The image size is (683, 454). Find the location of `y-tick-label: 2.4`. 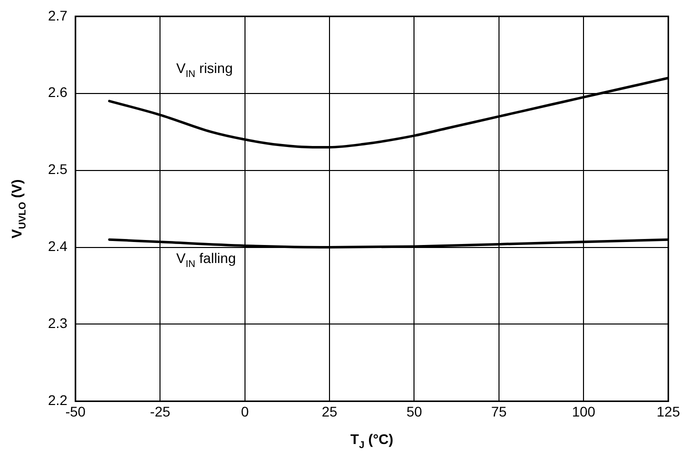

y-tick-label: 2.4 is located at coordinates (58, 246).